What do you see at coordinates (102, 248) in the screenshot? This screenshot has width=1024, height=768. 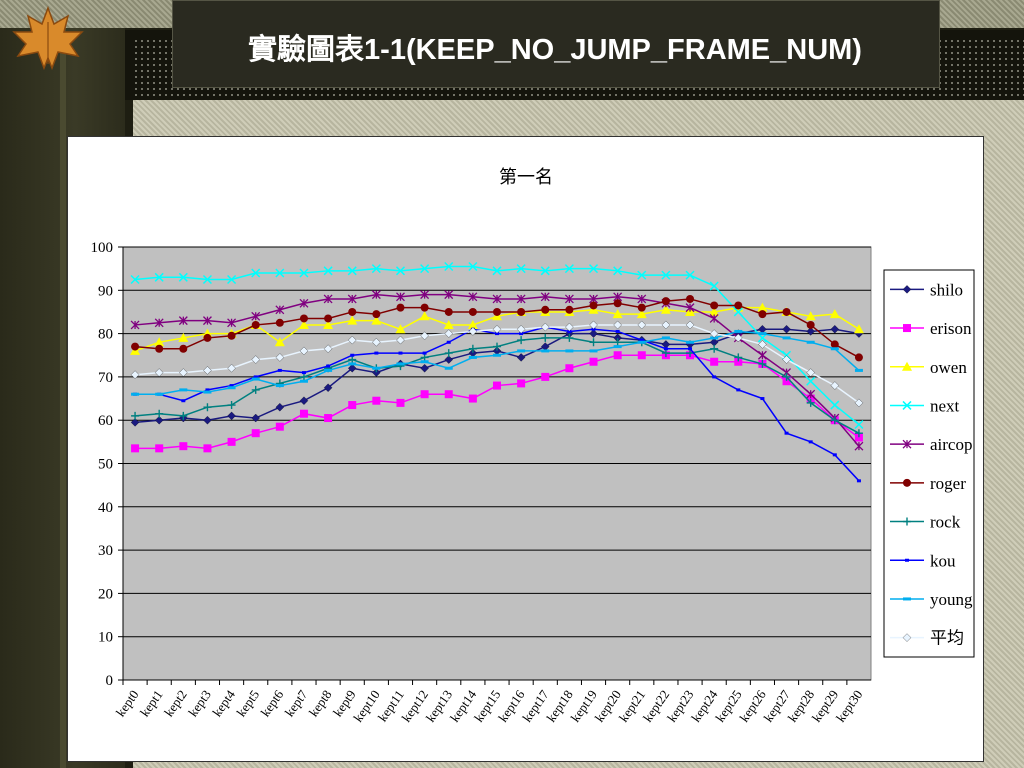 I see `y-tick-label: 100` at bounding box center [102, 248].